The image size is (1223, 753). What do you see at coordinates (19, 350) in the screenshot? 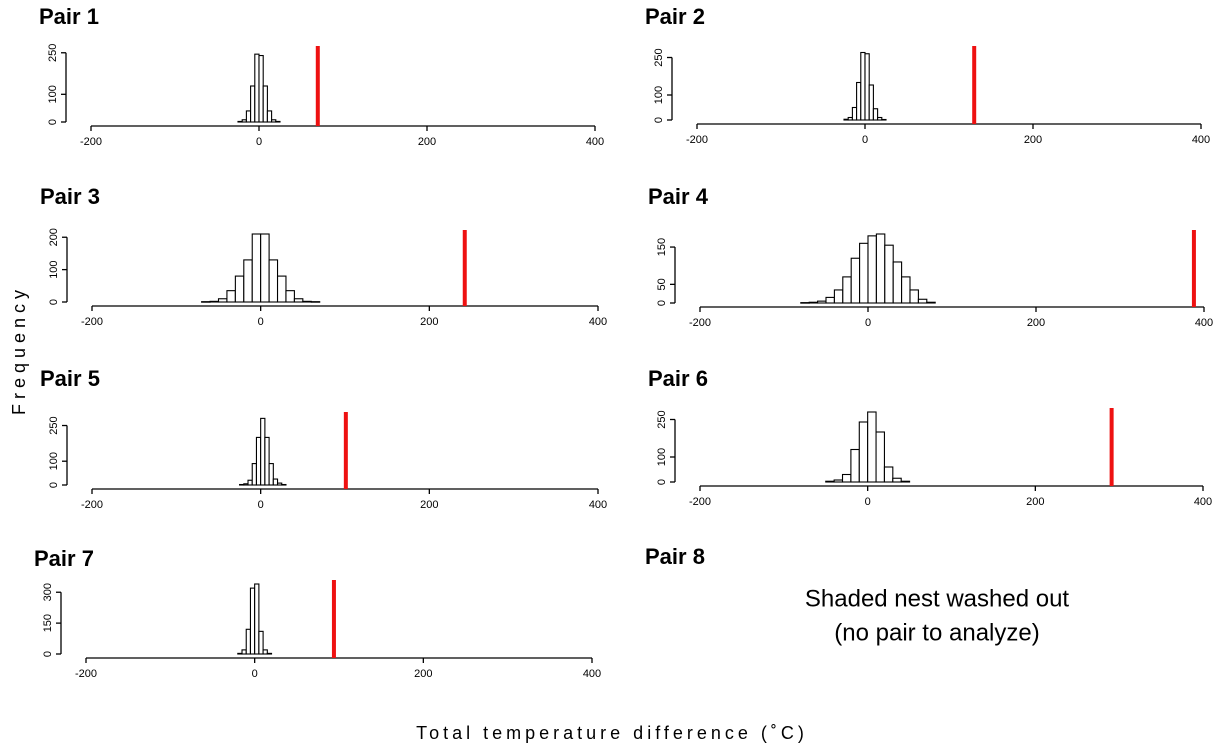
I see `y-axis-label: Frequency` at bounding box center [19, 350].